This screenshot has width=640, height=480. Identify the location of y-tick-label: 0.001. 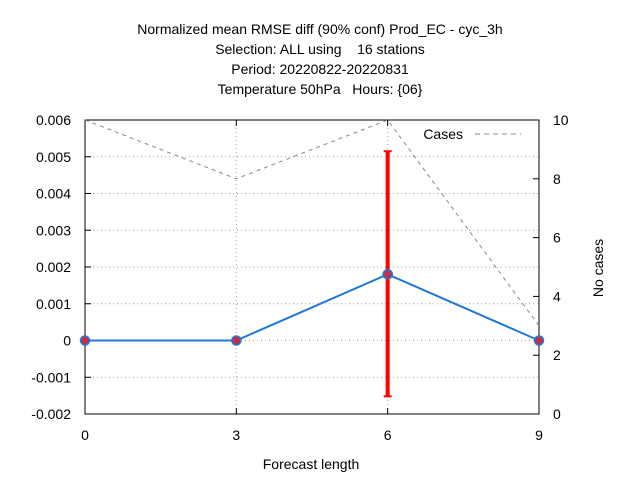
(53, 304).